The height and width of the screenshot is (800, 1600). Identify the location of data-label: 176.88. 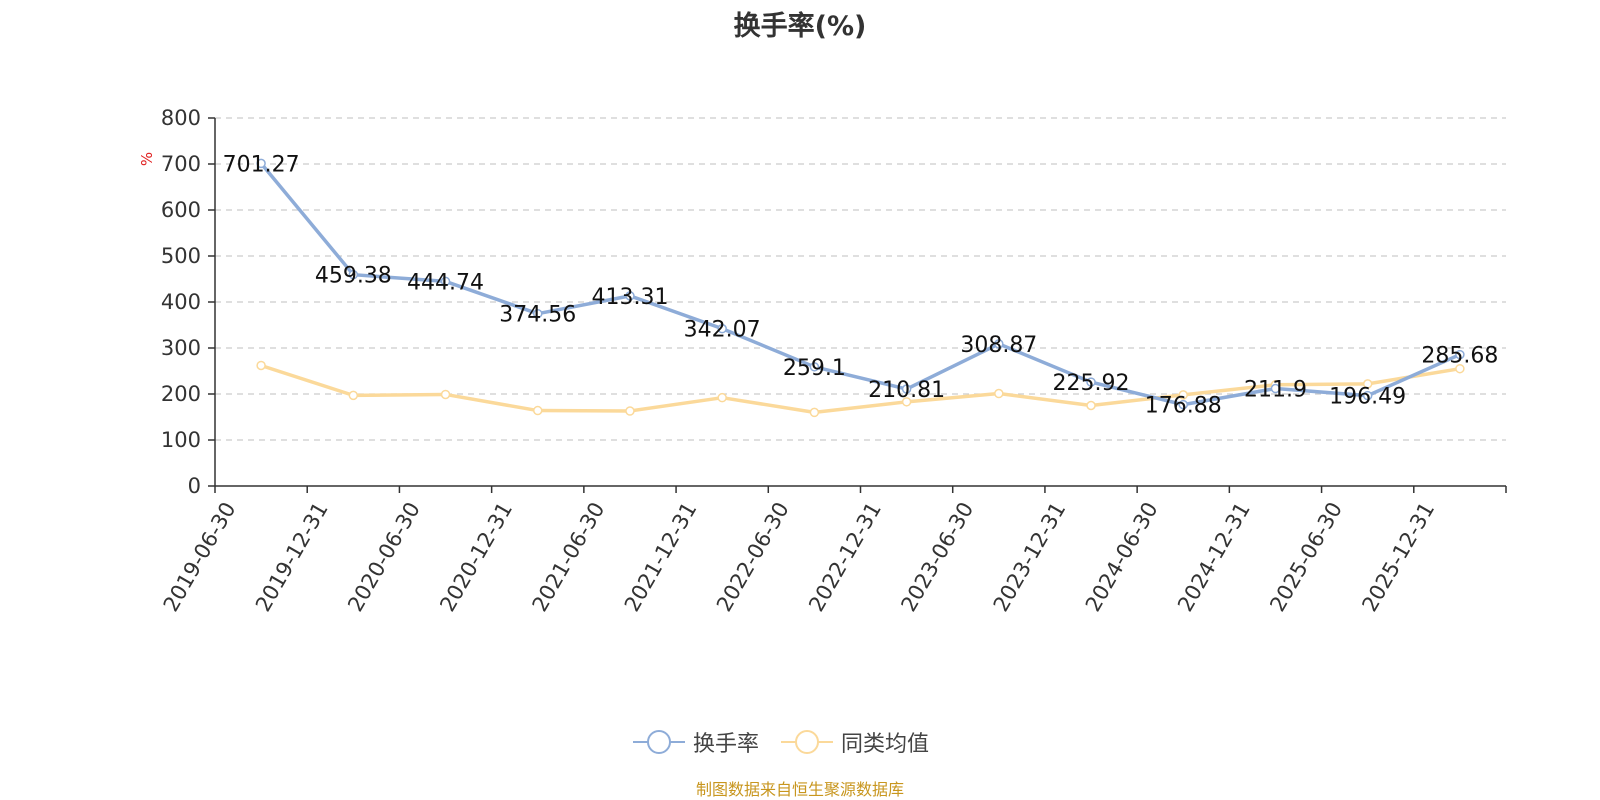
(1183, 406).